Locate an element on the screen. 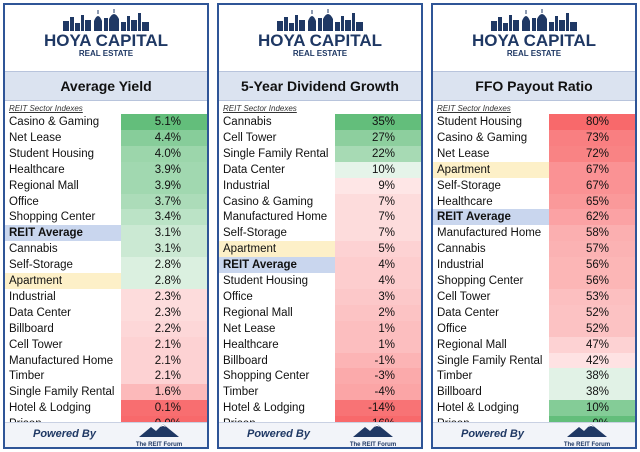 This screenshot has height=452, width=640. sector-value: 2.2% is located at coordinates (164, 328).